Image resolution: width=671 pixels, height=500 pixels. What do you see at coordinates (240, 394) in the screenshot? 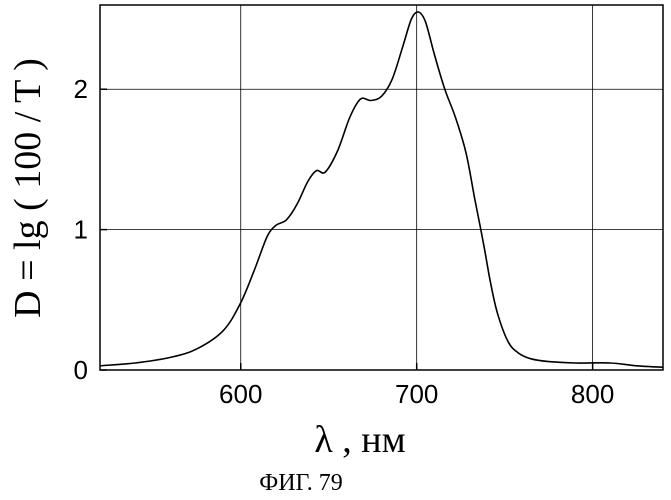
I see `x-tick-label: 600` at bounding box center [240, 394].